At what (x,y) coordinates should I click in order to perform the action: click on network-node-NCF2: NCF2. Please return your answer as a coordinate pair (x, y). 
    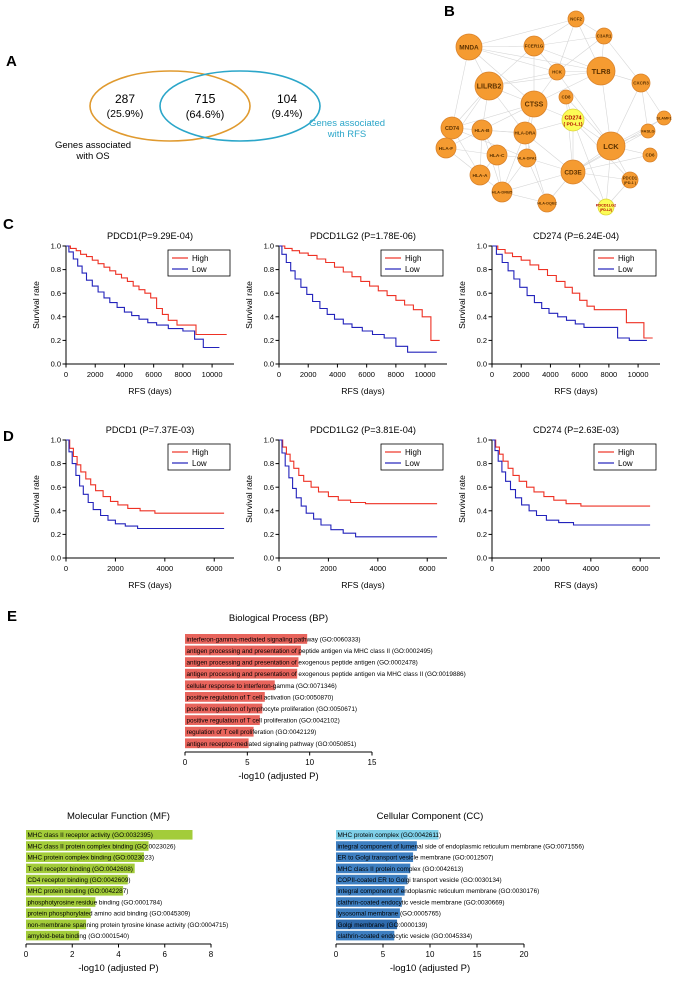
    Looking at the image, I should click on (576, 19).